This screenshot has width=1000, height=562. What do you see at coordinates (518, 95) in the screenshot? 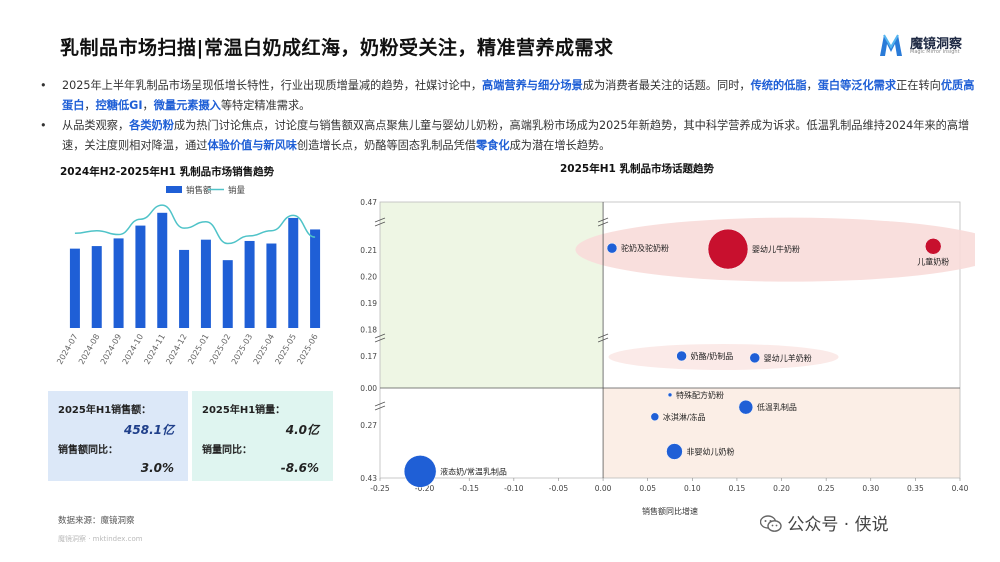
I see `highlight-text: 优质高蛋白` at bounding box center [518, 95].